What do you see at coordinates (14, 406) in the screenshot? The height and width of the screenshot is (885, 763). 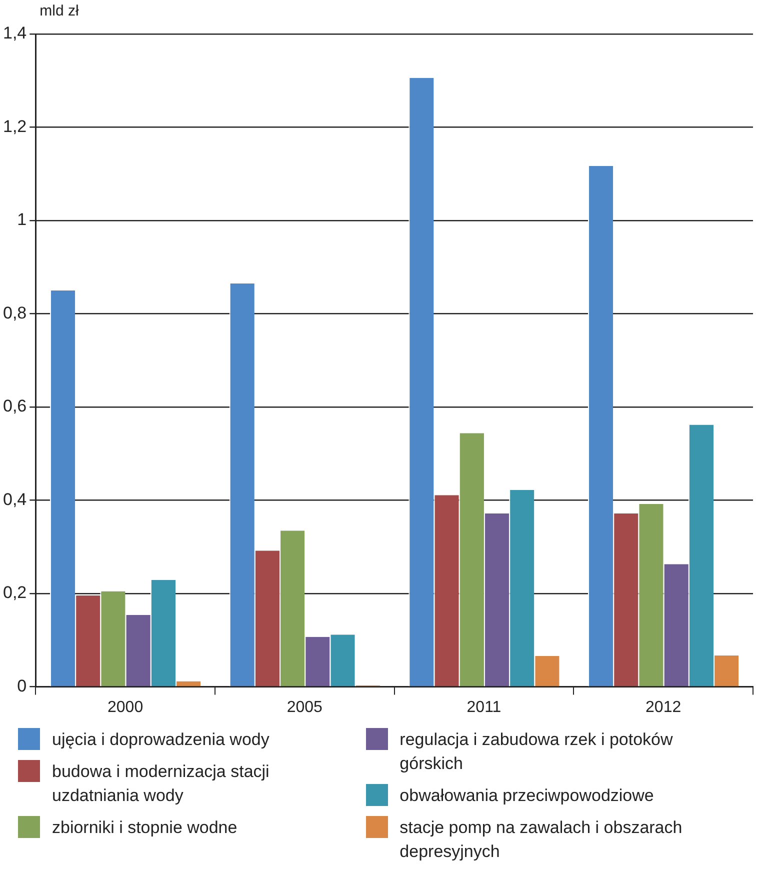 I see `y-tick-label: 0,6` at bounding box center [14, 406].